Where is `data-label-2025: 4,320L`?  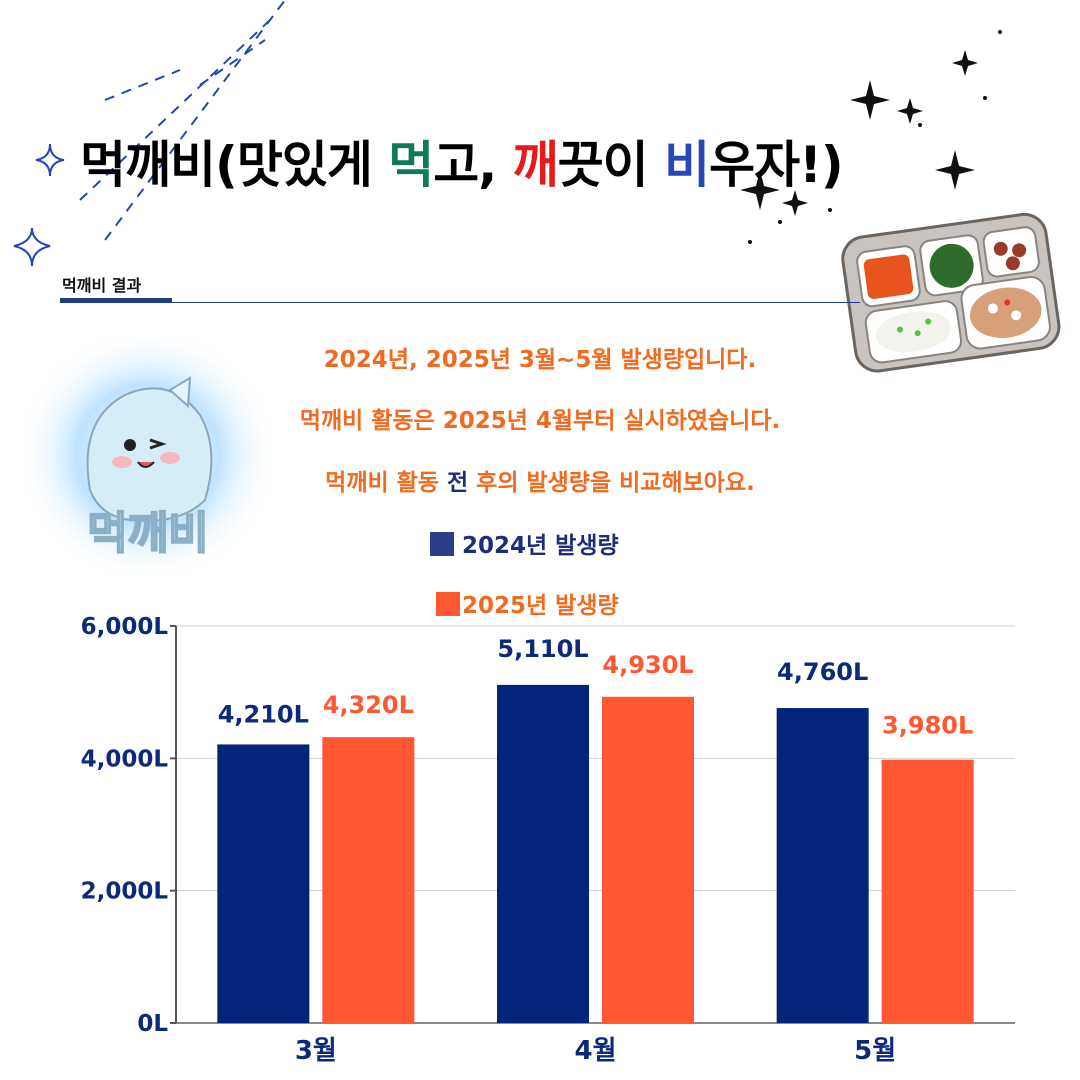 data-label-2025: 4,320L is located at coordinates (368, 705).